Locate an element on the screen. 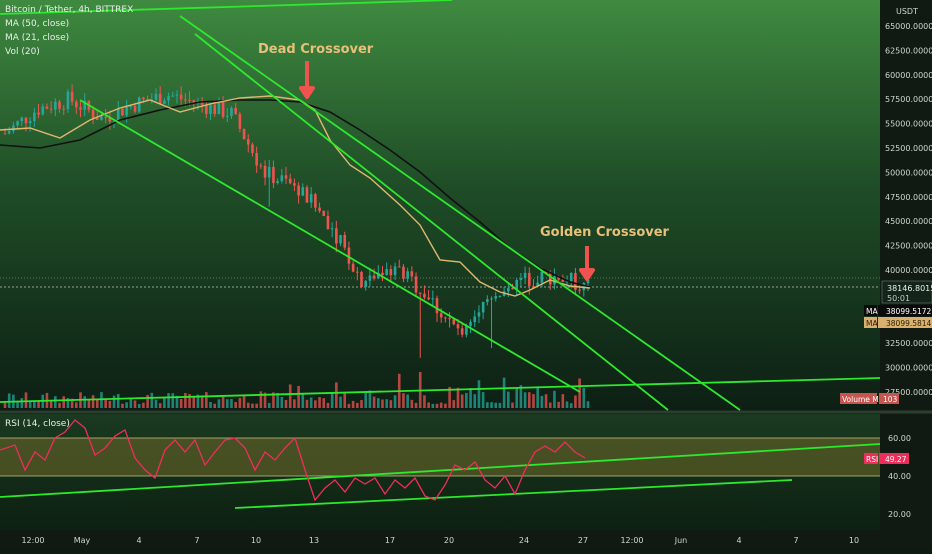 This screenshot has width=932, height=554. symbol-title: Bitcoin / Tether, 4h, BITTREX is located at coordinates (69, 10).